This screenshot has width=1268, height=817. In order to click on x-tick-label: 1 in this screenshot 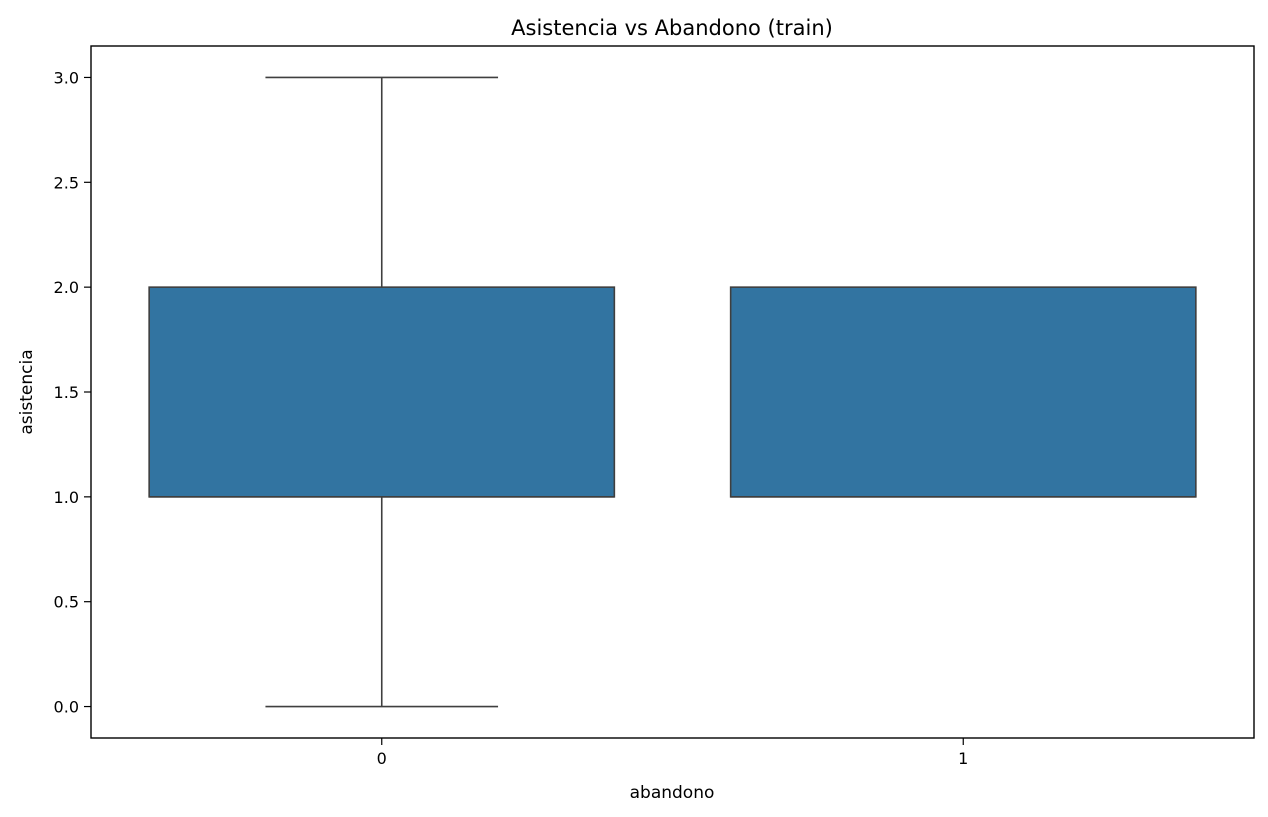, I will do `click(963, 758)`.